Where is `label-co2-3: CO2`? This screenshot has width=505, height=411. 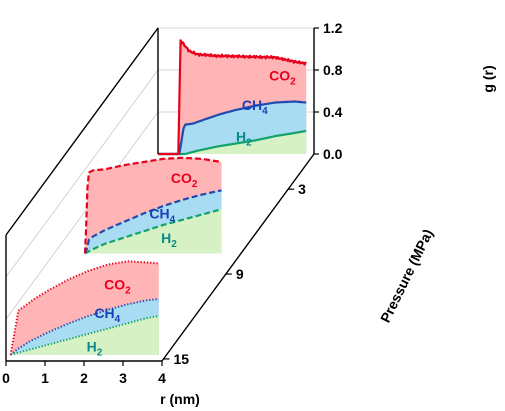 label-co2-3: CO2 is located at coordinates (282, 78).